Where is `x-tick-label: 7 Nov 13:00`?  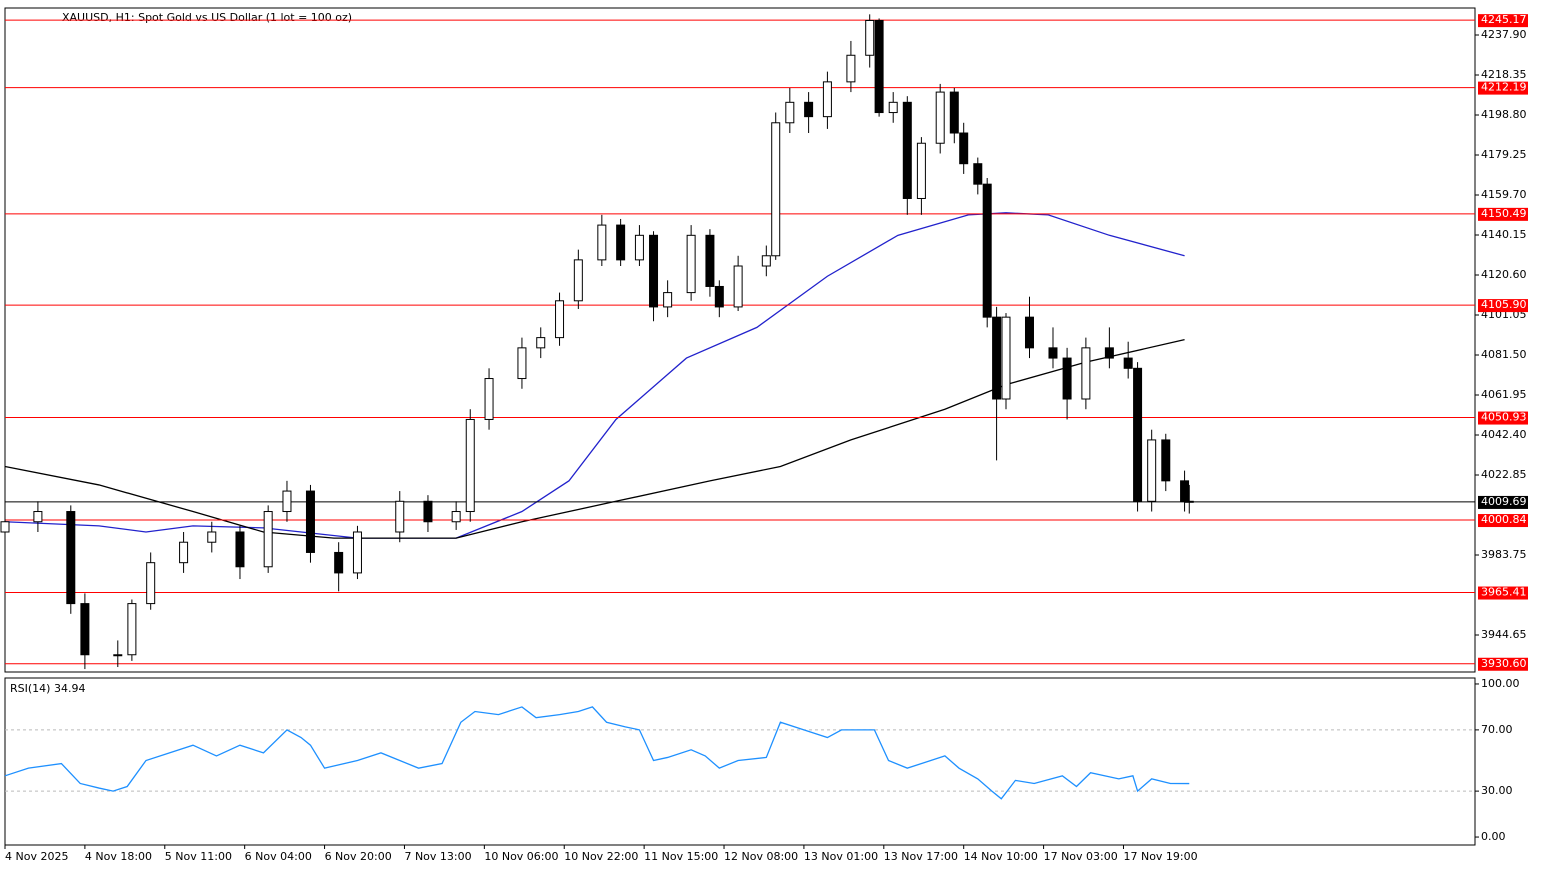
x-tick-label: 7 Nov 13:00 is located at coordinates (437, 856).